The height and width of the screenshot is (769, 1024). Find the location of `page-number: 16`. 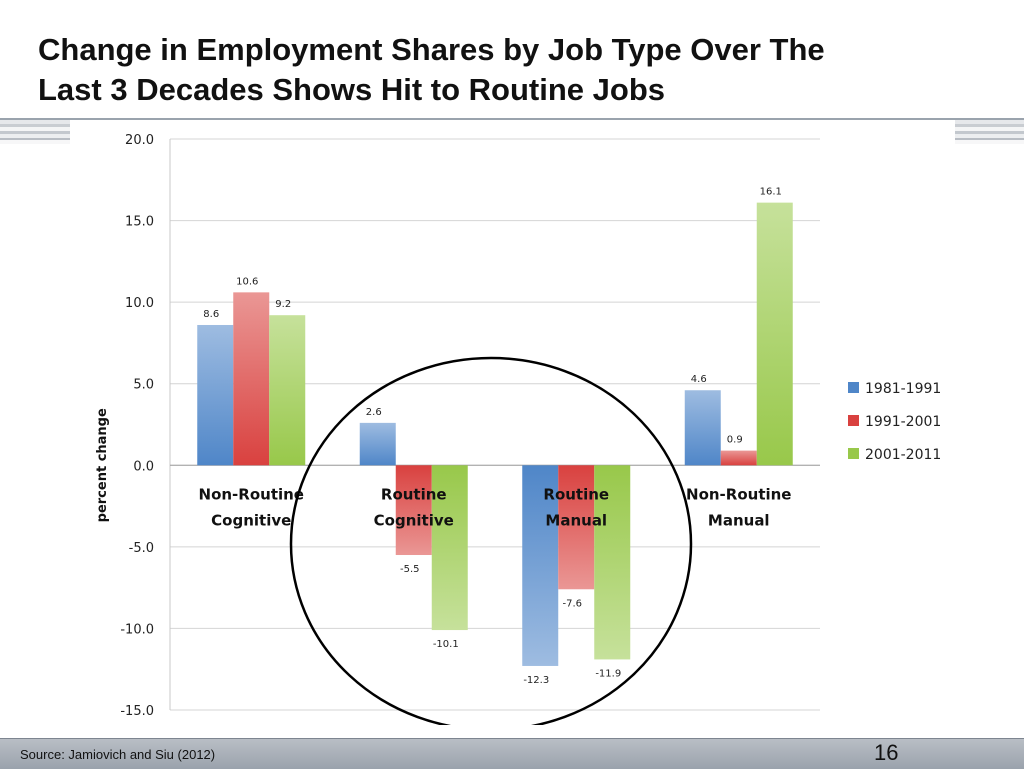

page-number: 16 is located at coordinates (886, 752).